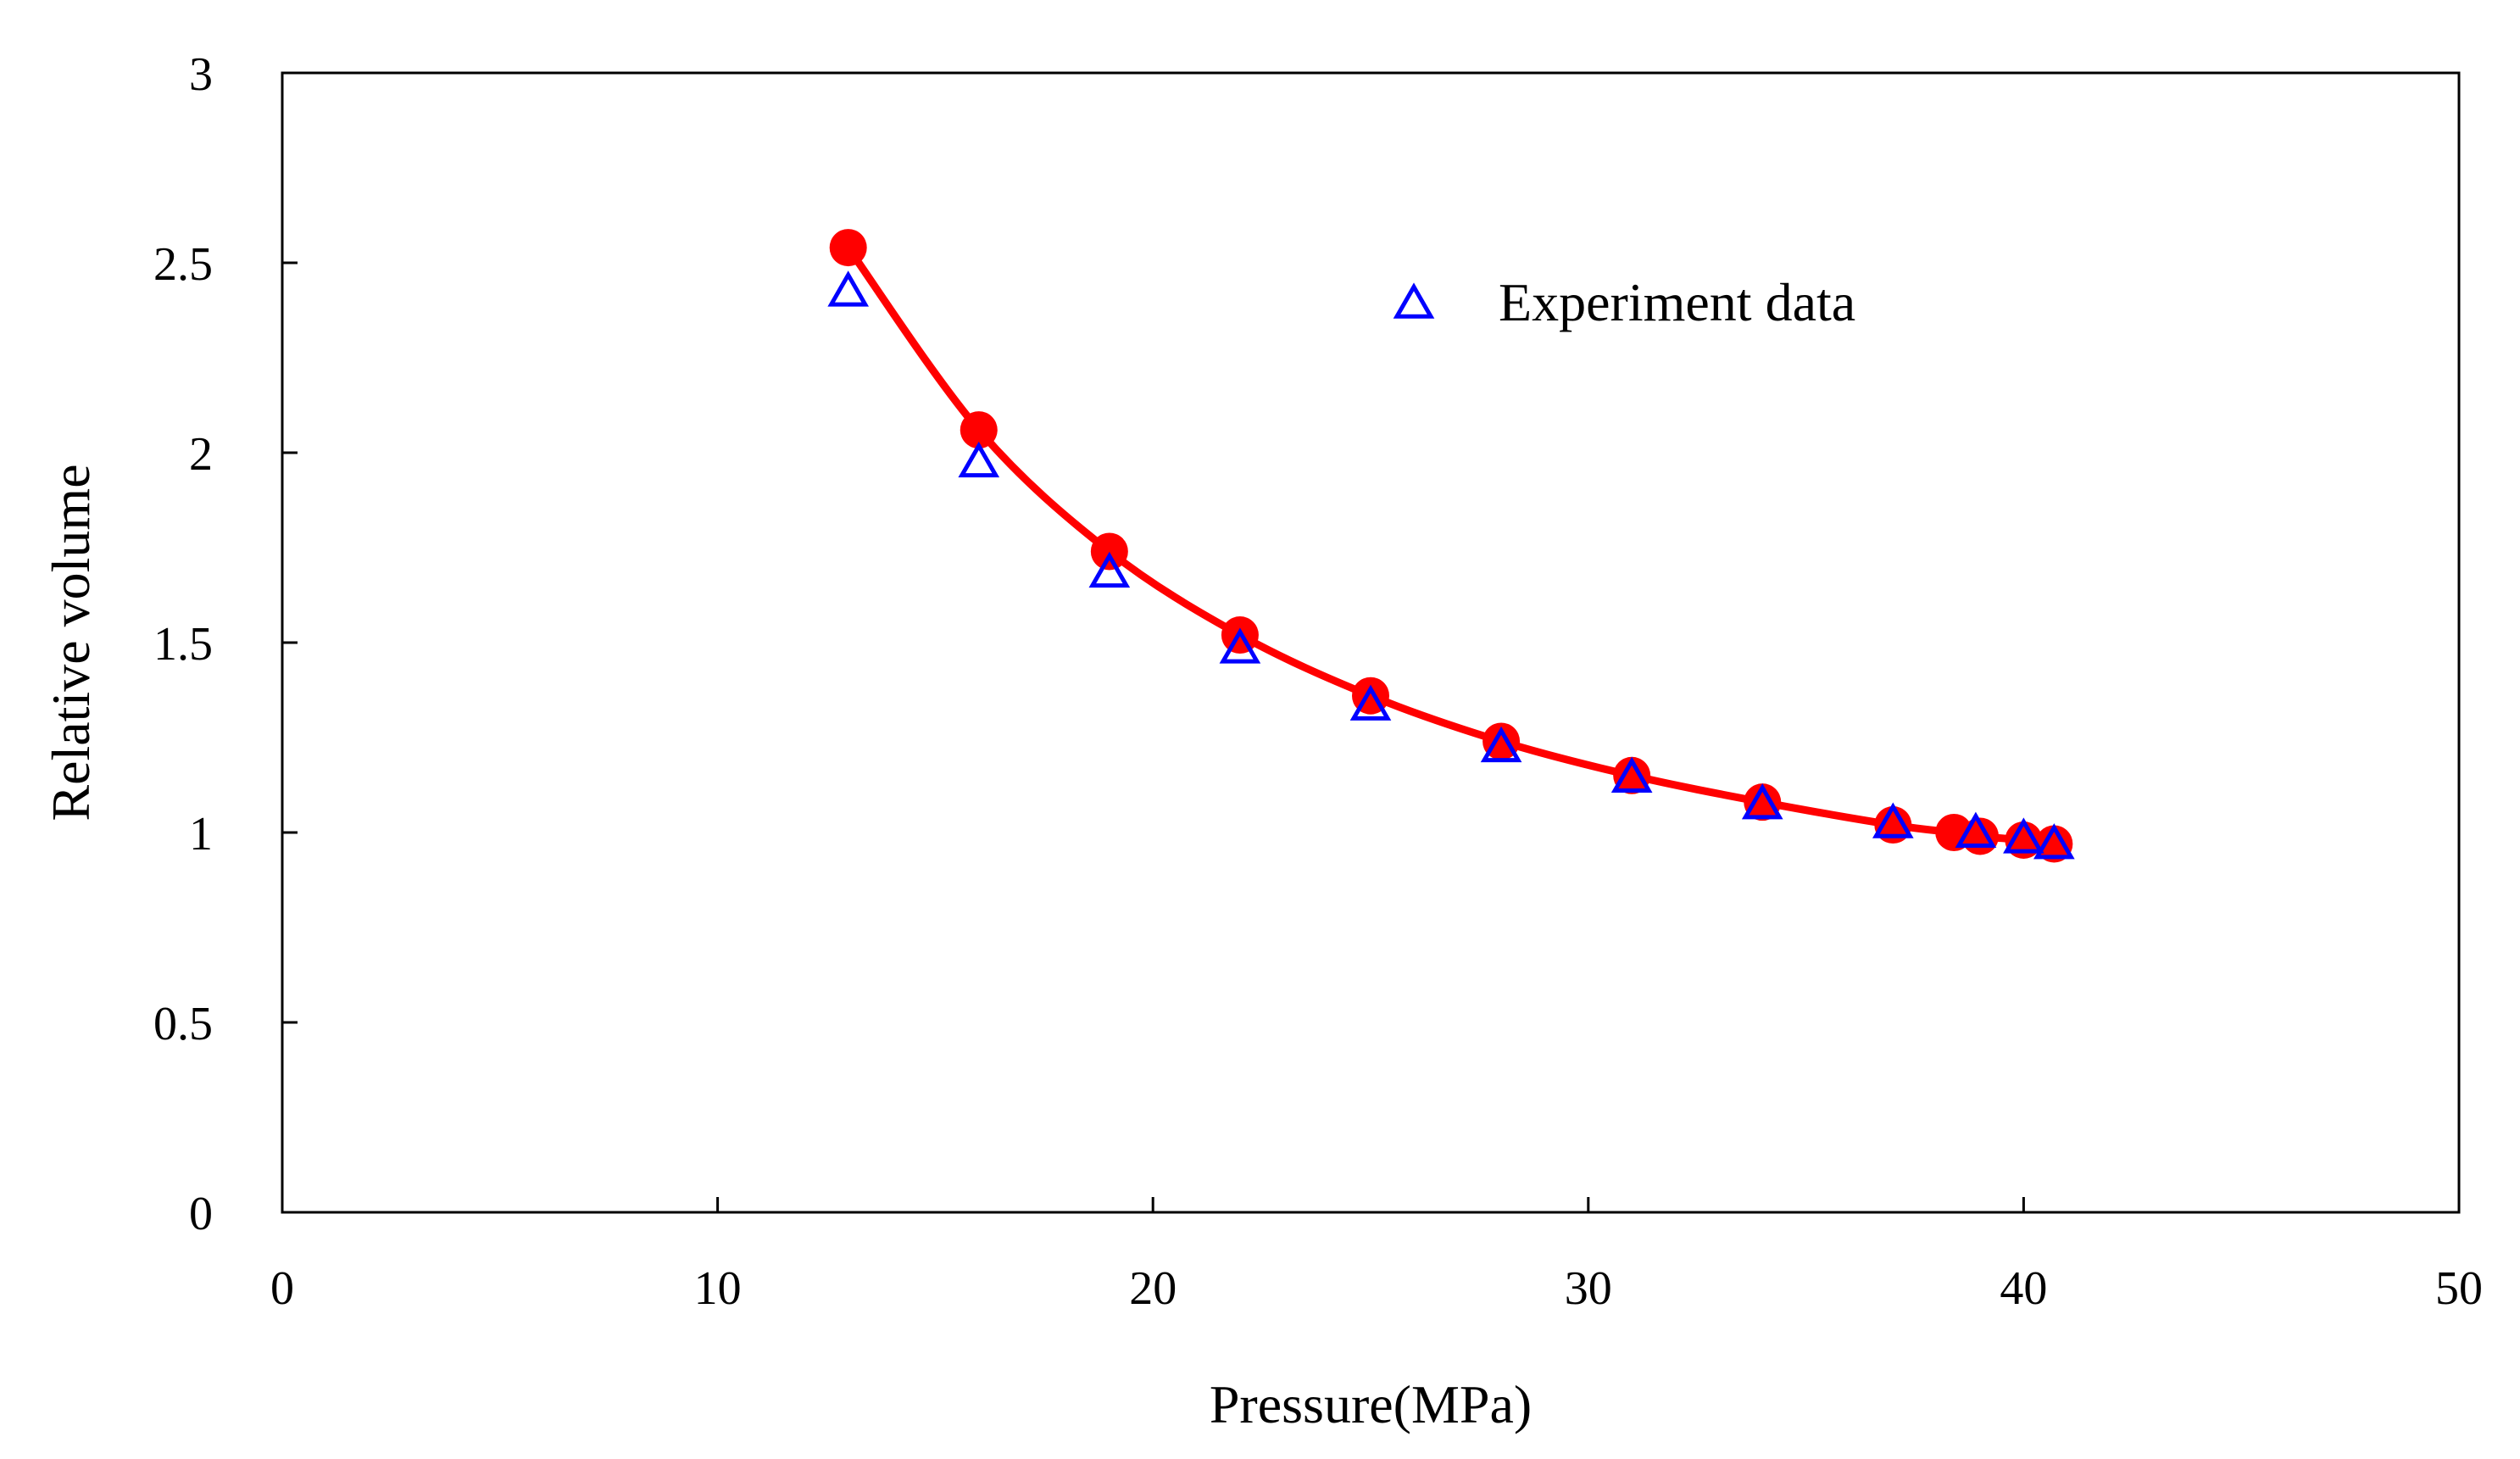 The width and height of the screenshot is (2520, 1459). I want to click on x-tick-label: 20, so click(1153, 1288).